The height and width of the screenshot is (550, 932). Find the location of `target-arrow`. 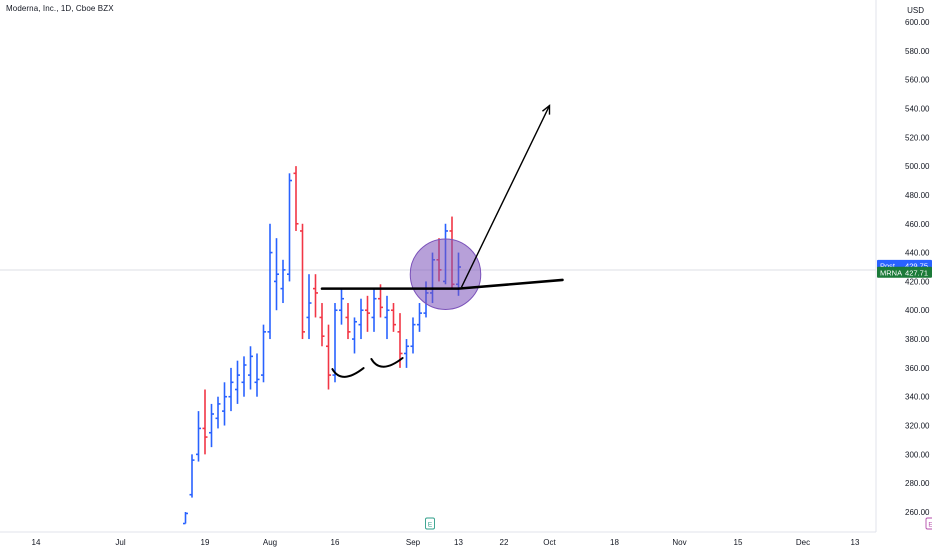

target-arrow is located at coordinates (505, 196).